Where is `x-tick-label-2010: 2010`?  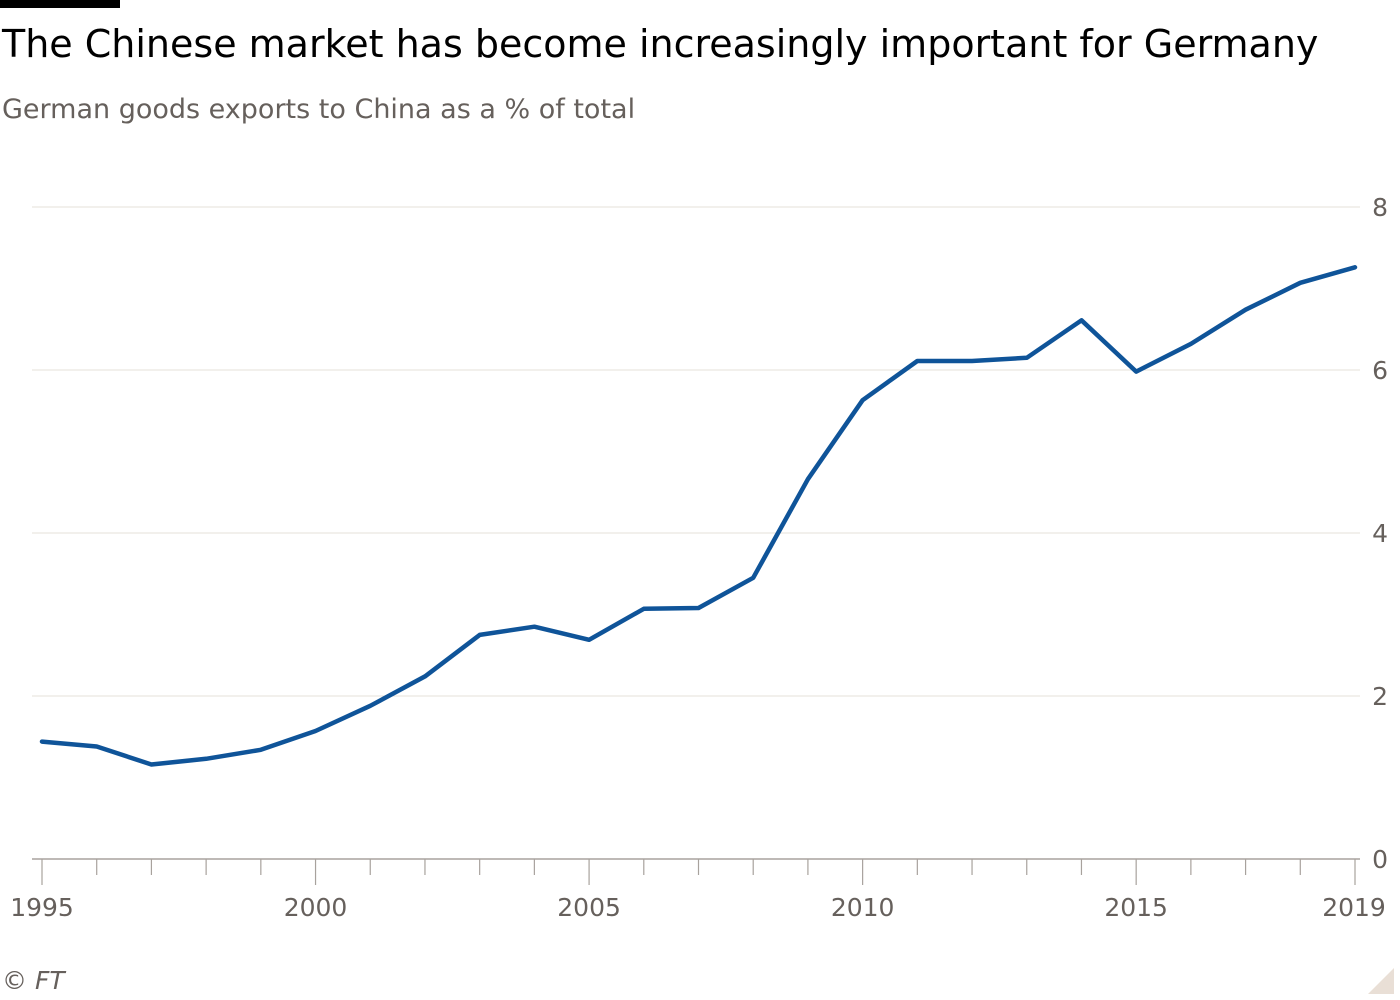 x-tick-label-2010: 2010 is located at coordinates (863, 907).